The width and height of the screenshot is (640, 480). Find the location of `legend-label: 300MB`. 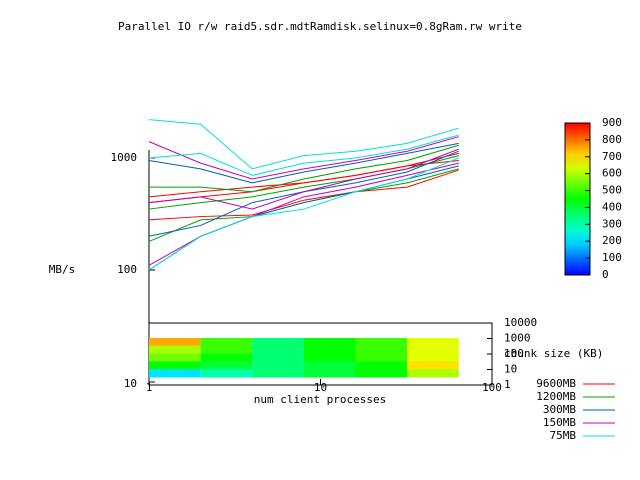

legend-label: 300MB is located at coordinates (559, 409).